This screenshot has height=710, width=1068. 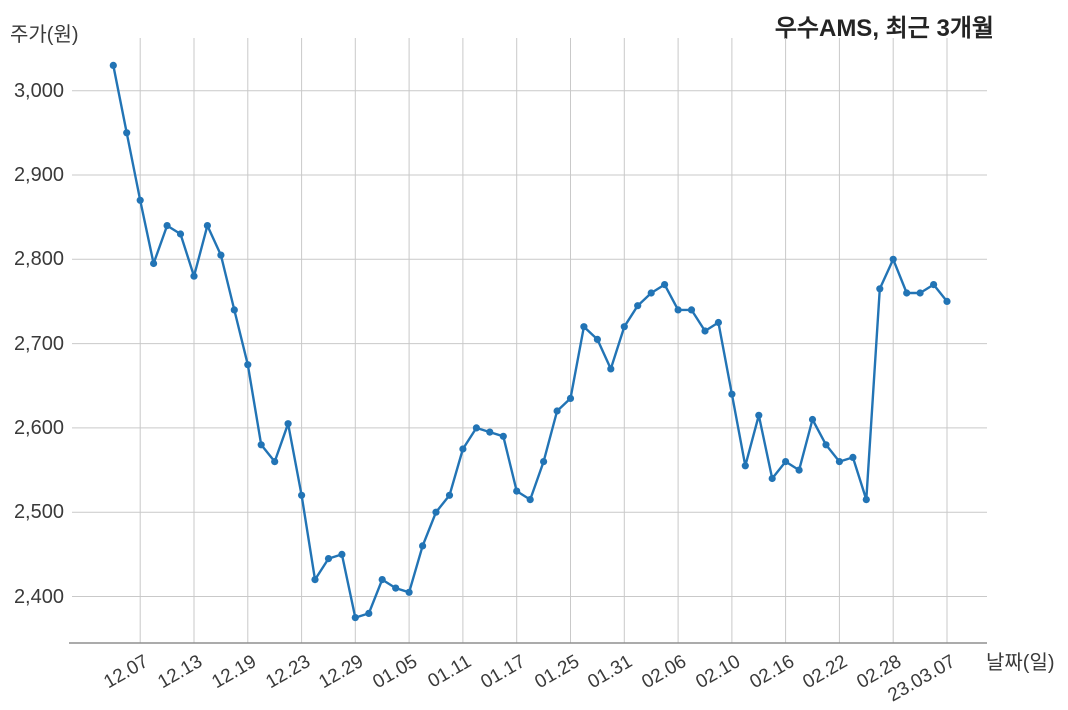 I want to click on y-tick-label: 3,000, so click(x=38, y=90).